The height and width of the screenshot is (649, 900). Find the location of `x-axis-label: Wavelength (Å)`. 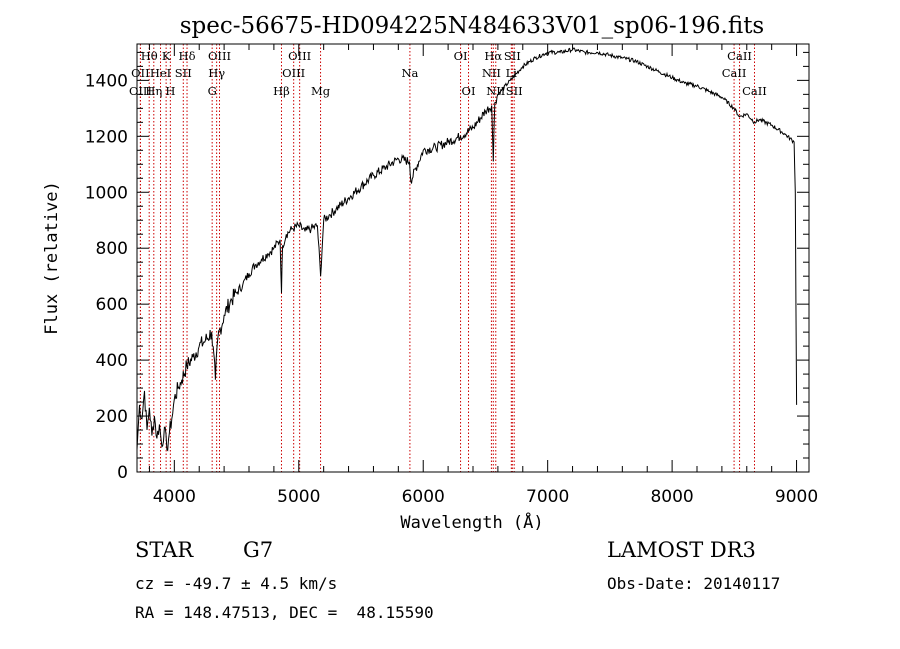

x-axis-label: Wavelength (Å) is located at coordinates (471, 522).